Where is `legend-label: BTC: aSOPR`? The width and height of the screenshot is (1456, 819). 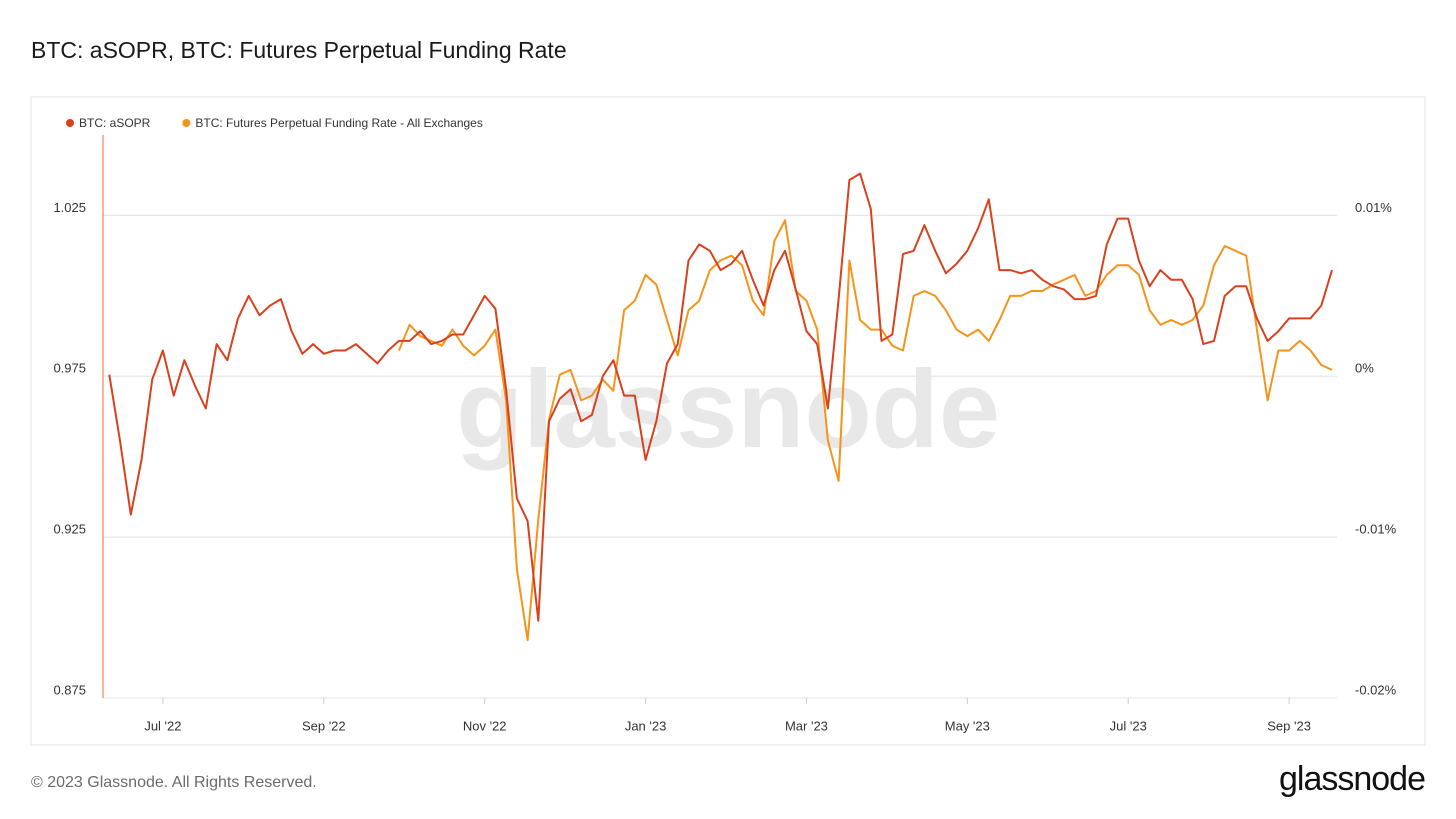 legend-label: BTC: aSOPR is located at coordinates (115, 123).